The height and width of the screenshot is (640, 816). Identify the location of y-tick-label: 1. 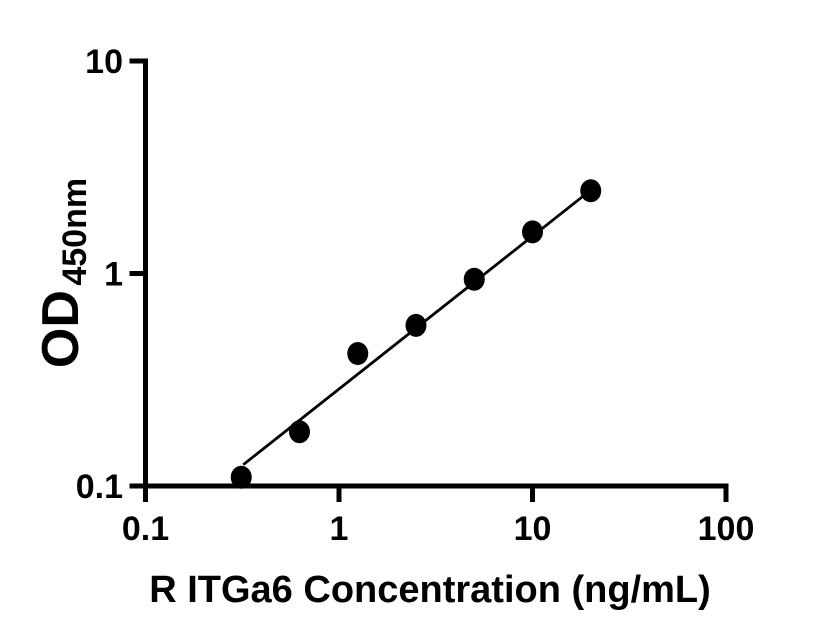
(113, 275).